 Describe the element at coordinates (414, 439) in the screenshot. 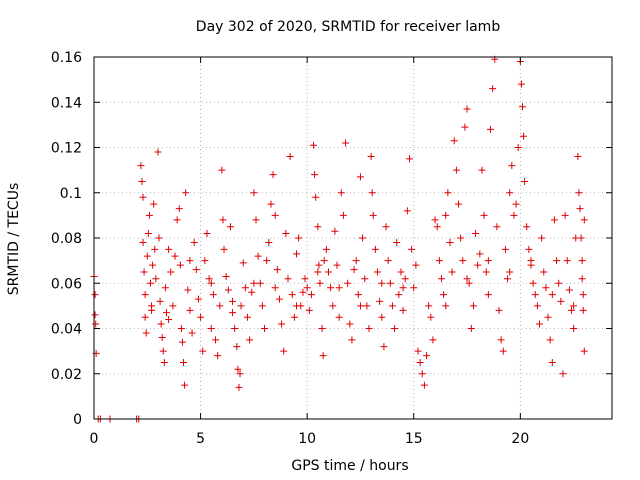

I see `x-tick-label: 15` at that location.